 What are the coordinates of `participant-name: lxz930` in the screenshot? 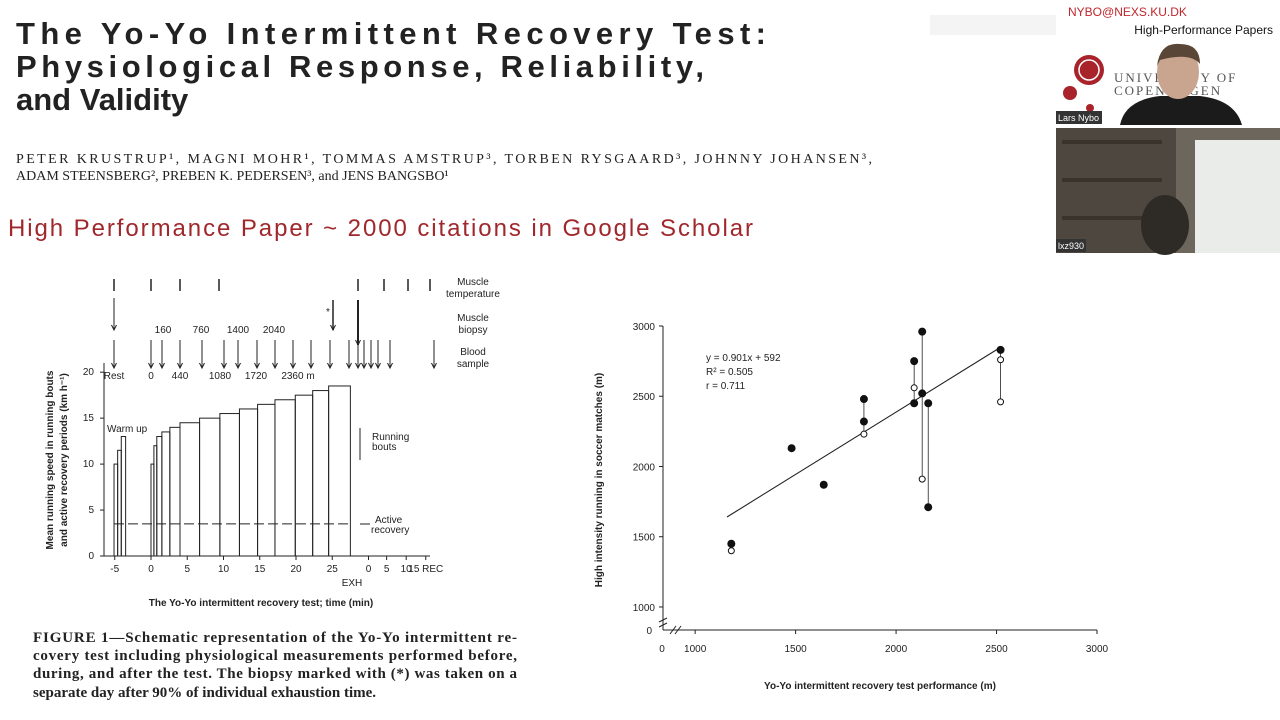 It's located at (1071, 246).